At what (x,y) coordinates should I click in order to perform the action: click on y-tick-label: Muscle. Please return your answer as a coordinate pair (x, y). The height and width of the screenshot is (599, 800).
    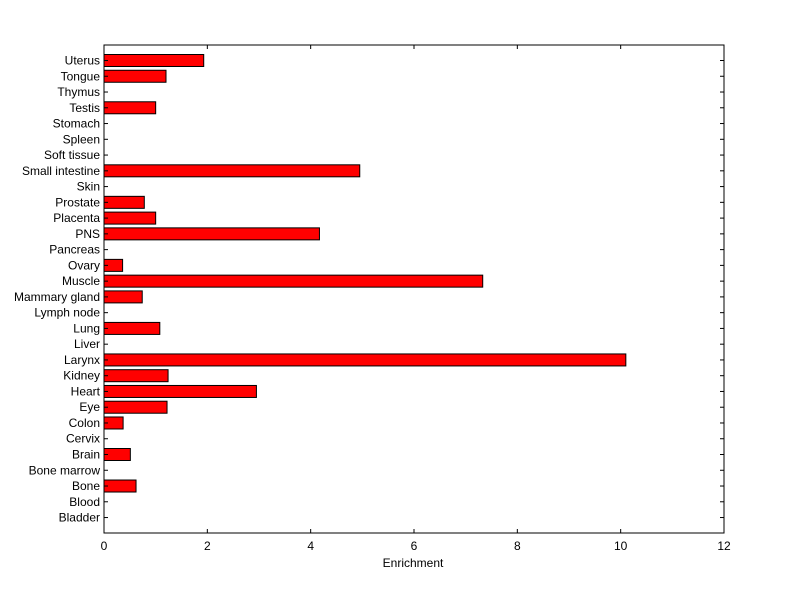
    Looking at the image, I should click on (81, 281).